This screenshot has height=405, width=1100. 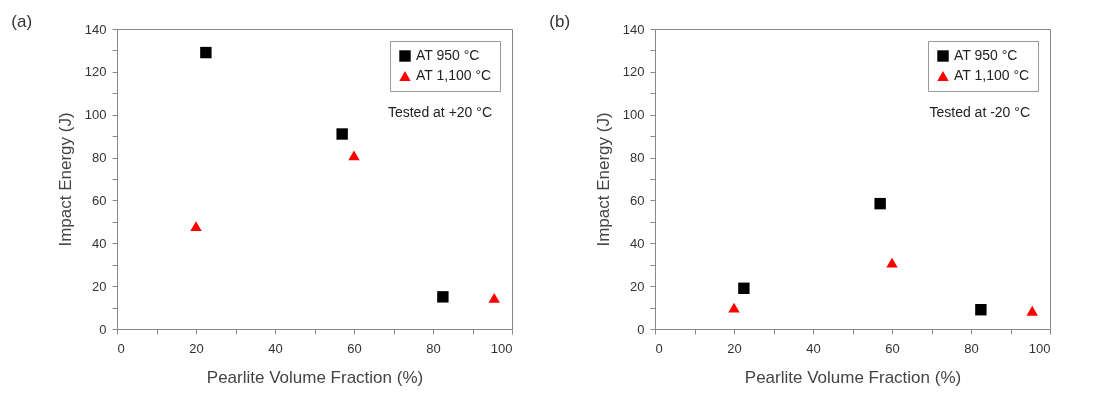 What do you see at coordinates (979, 112) in the screenshot?
I see `annotation: Tested at -20 °C` at bounding box center [979, 112].